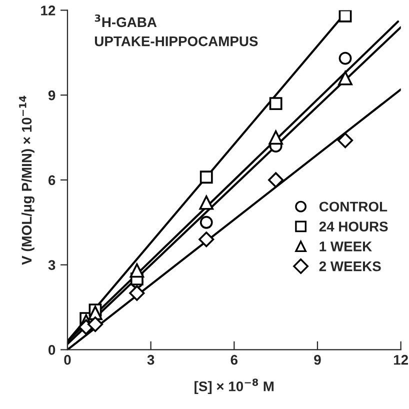 Image resolution: width=409 pixels, height=409 pixels. I want to click on legend-label: 24 HOURS, so click(353, 227).